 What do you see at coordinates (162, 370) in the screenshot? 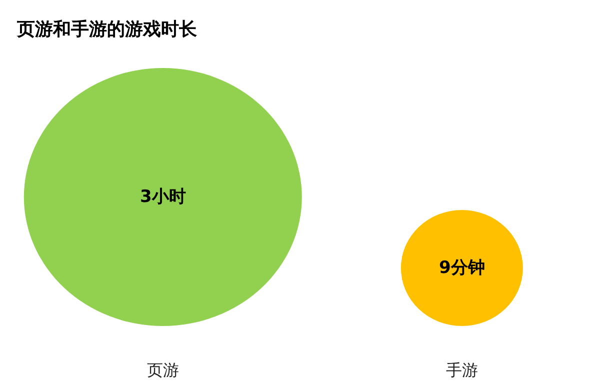
I see `category-label: 页游` at bounding box center [162, 370].